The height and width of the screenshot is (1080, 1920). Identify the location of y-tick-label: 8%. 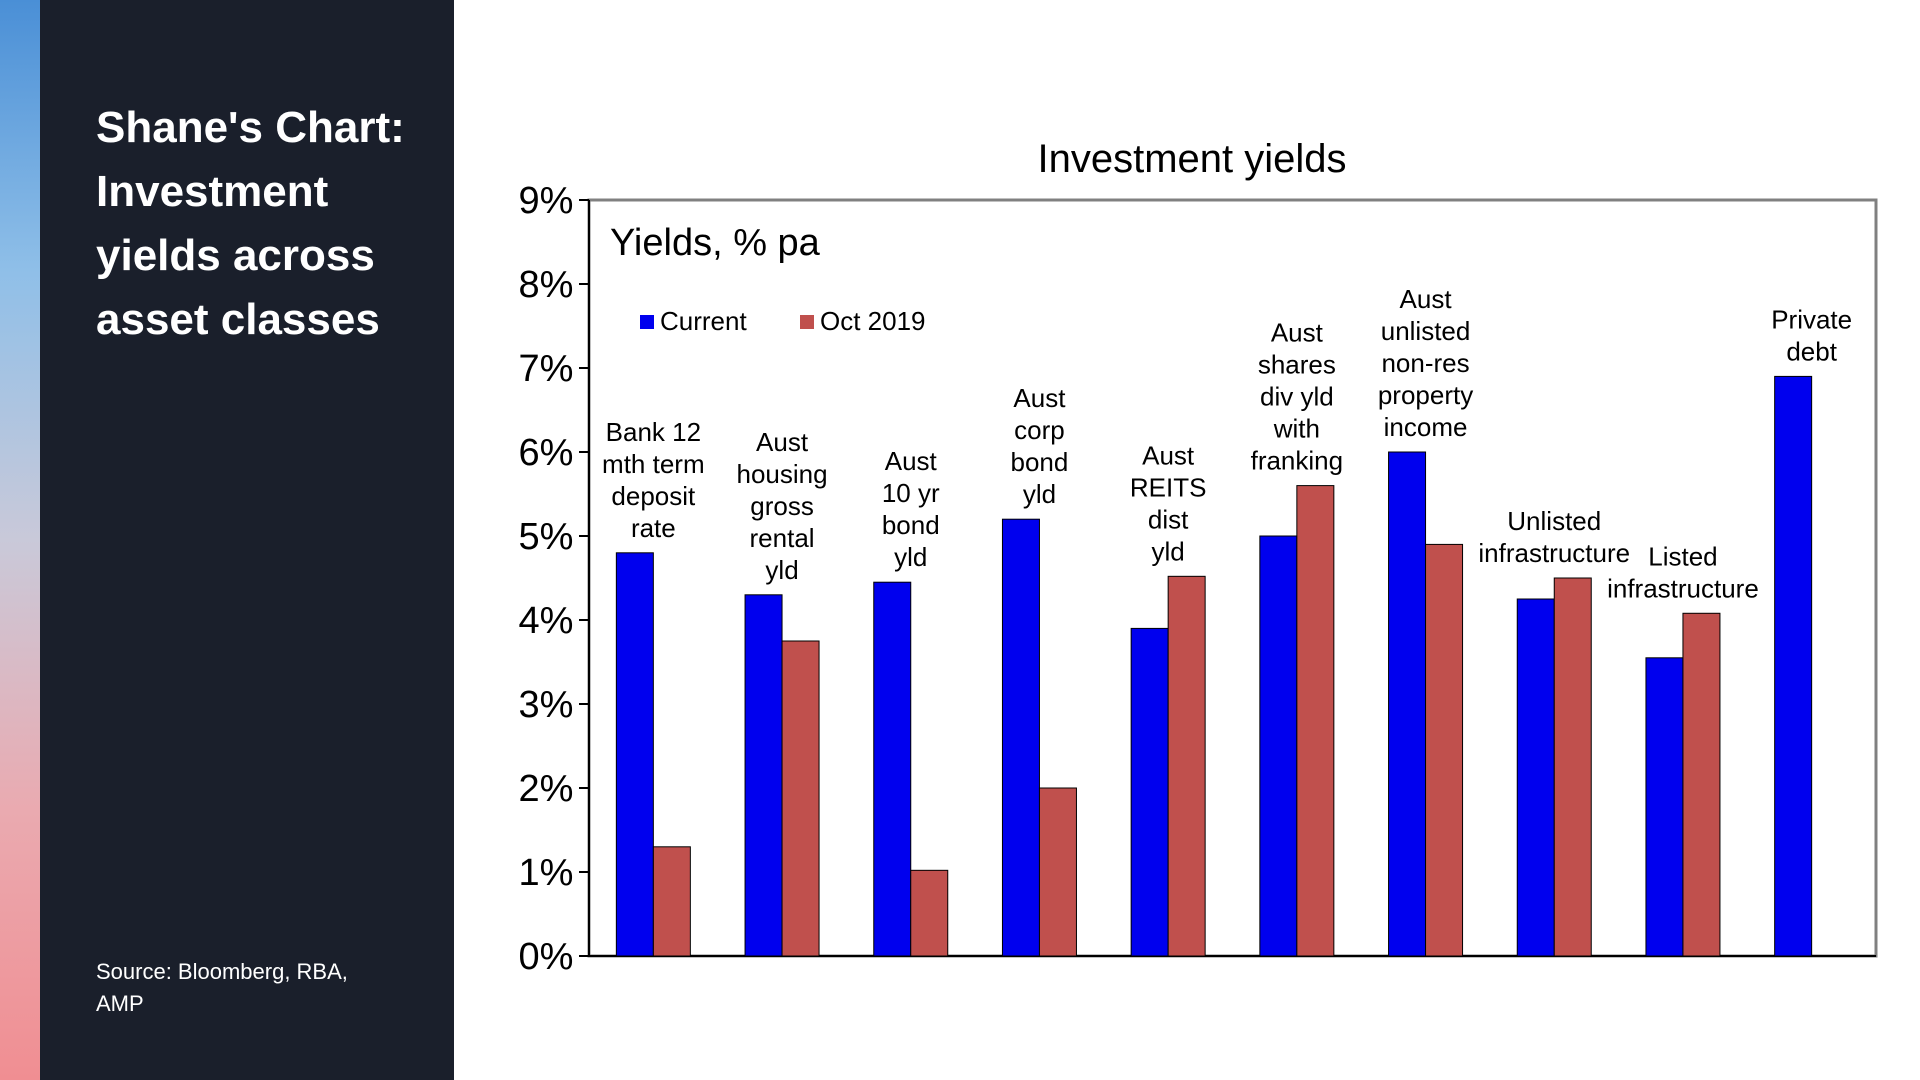
(546, 285).